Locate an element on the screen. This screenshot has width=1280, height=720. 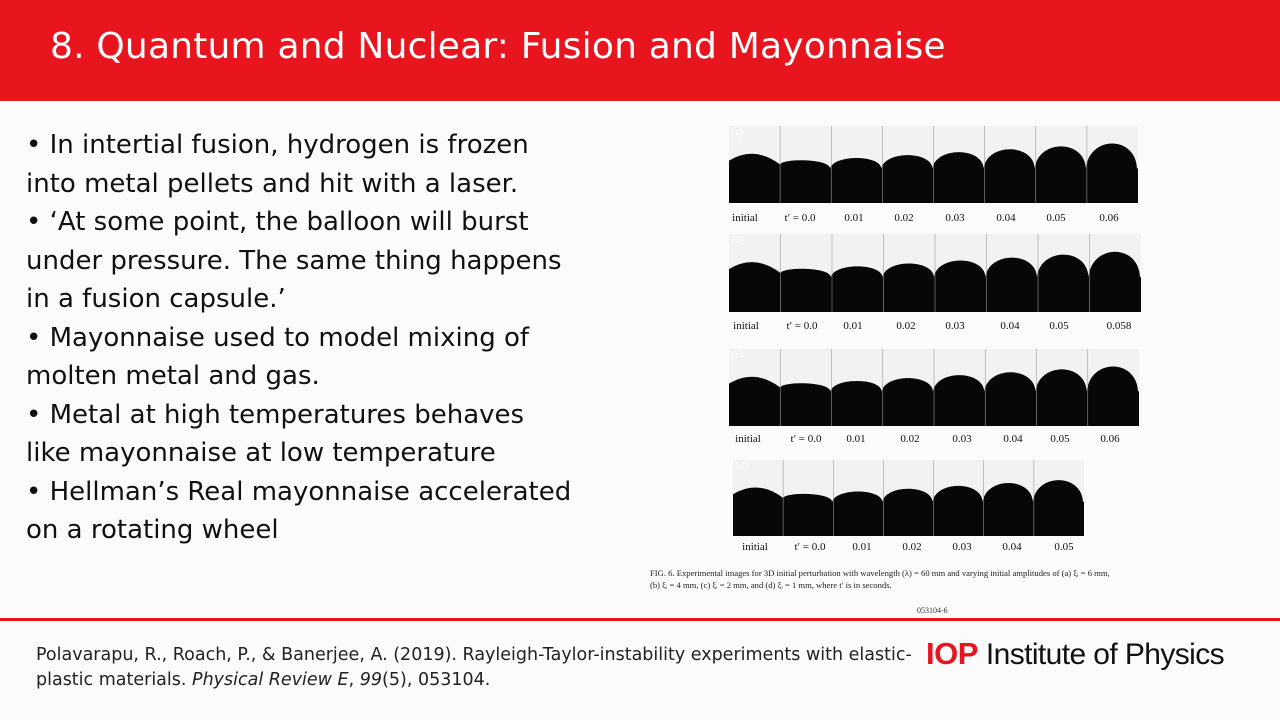
ref-issue: (5), 053104. is located at coordinates (436, 680).